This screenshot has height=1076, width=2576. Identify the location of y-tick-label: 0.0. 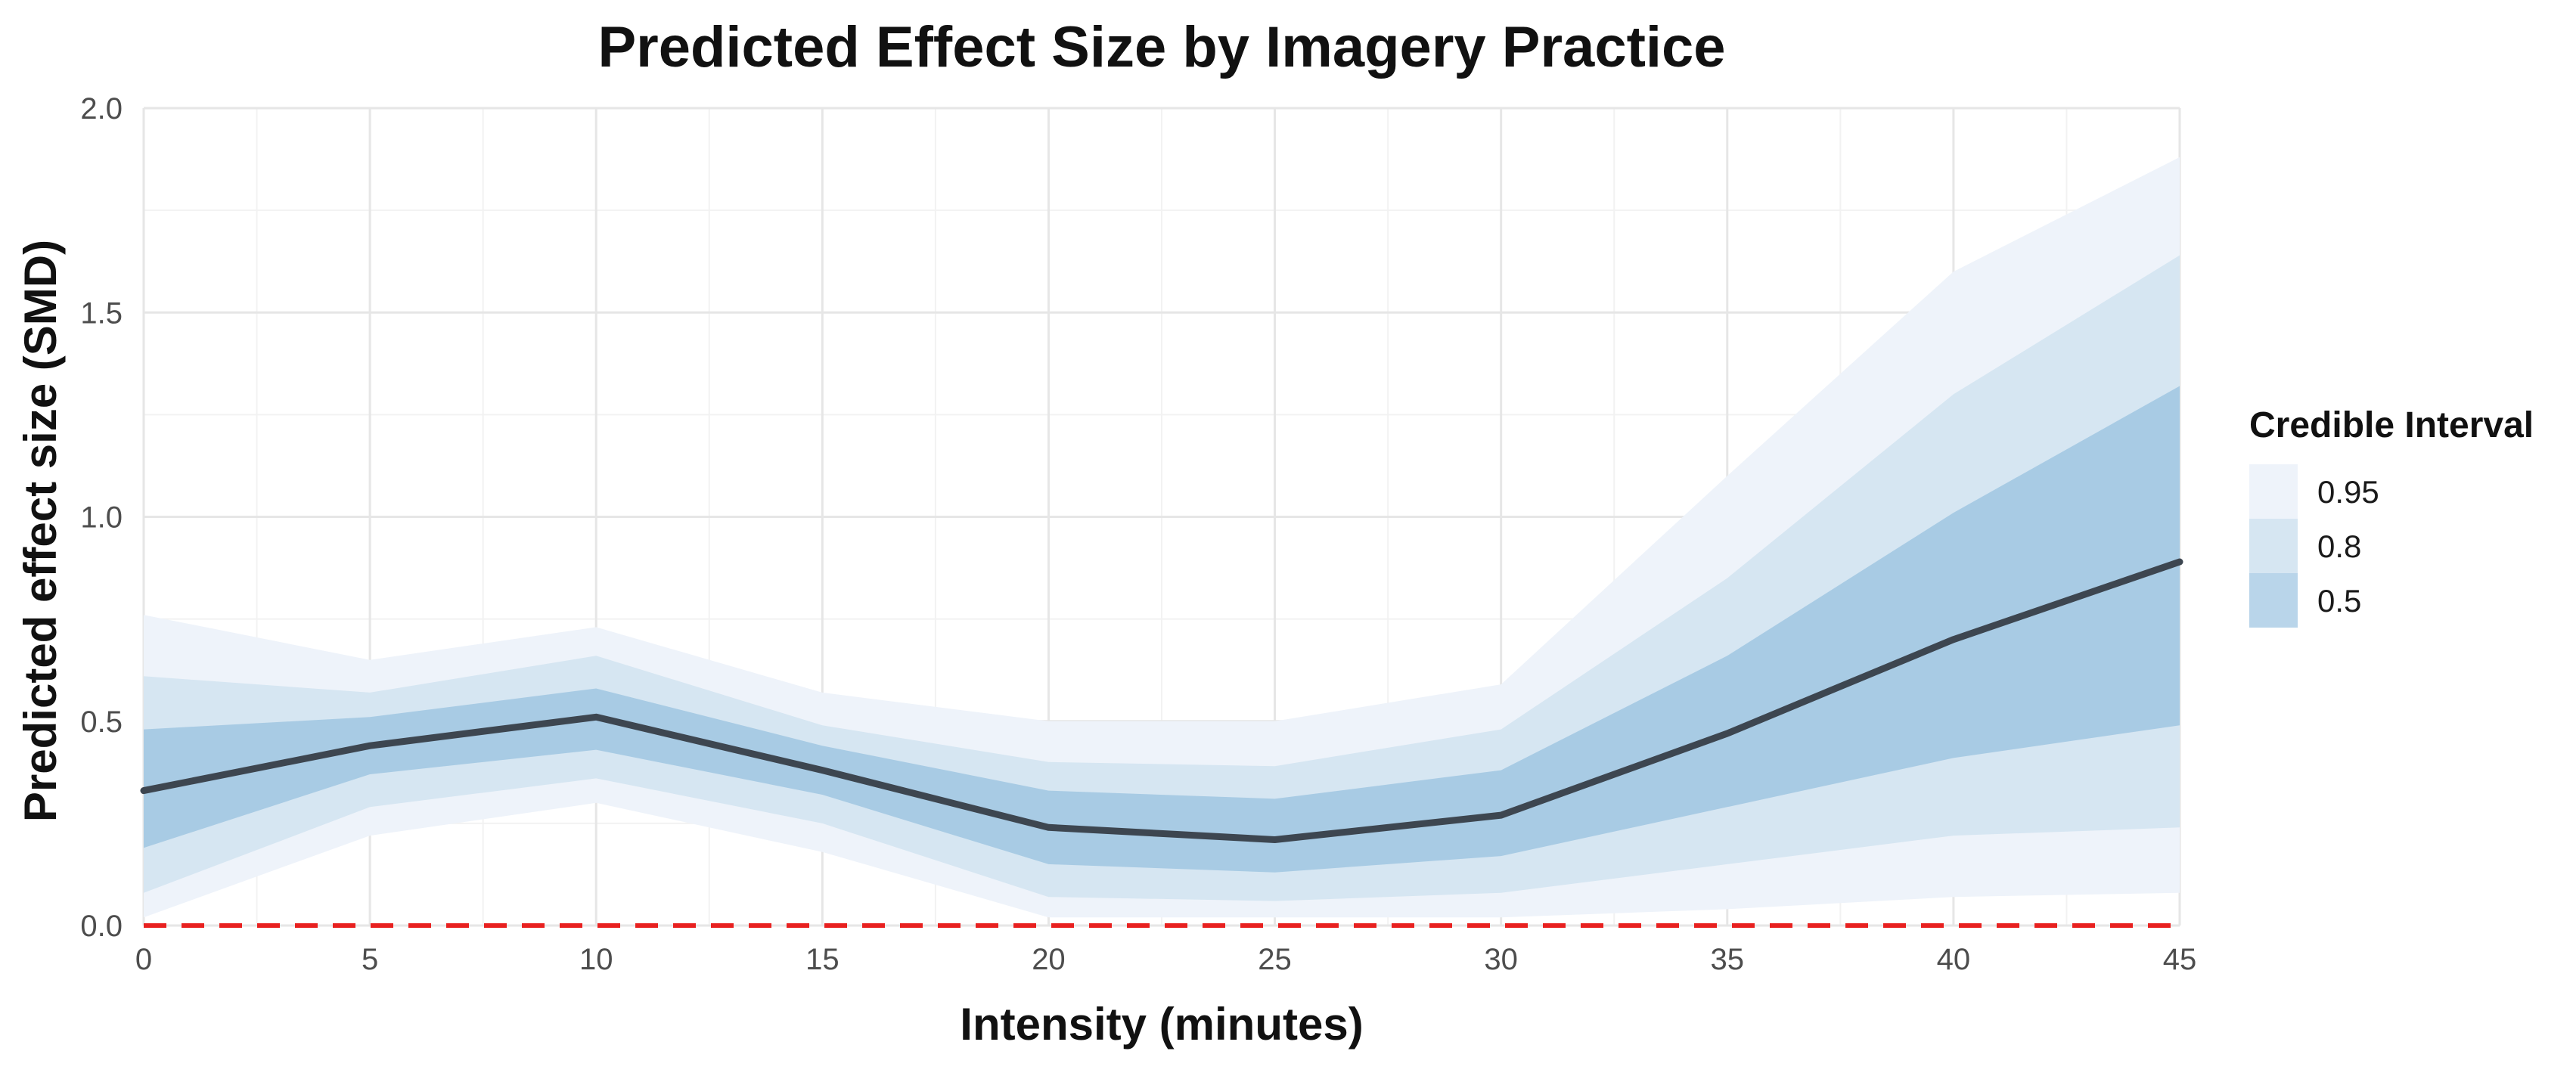
(101, 926).